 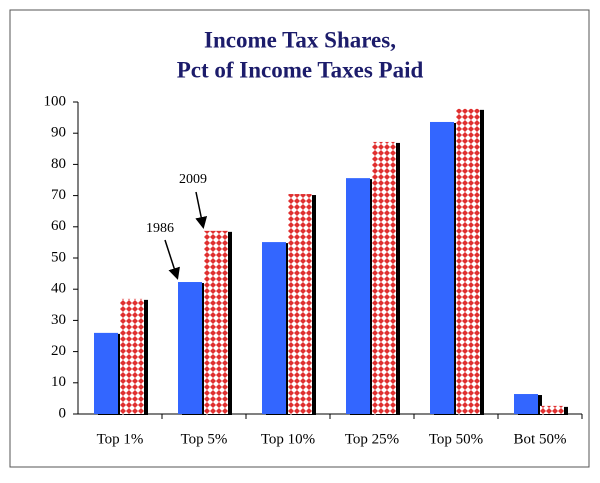 I want to click on y-tick-label: 30, so click(x=58, y=320).